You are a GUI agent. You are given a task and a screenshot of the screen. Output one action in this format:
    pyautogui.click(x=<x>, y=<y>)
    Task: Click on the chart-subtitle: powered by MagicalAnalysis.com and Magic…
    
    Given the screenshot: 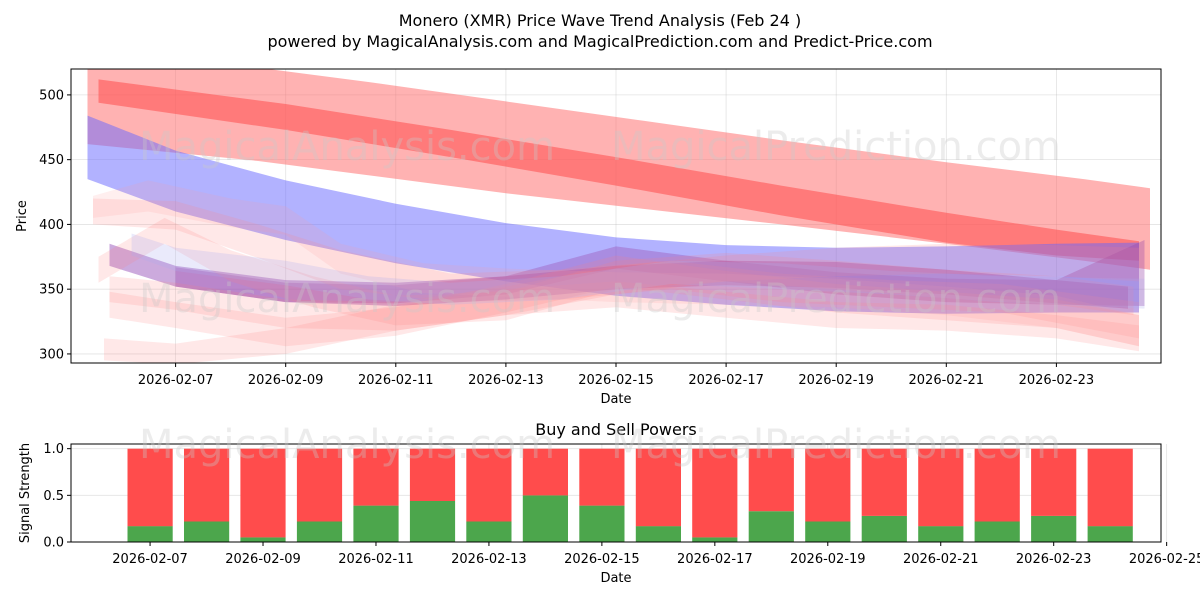 What is the action you would take?
    pyautogui.click(x=599, y=41)
    